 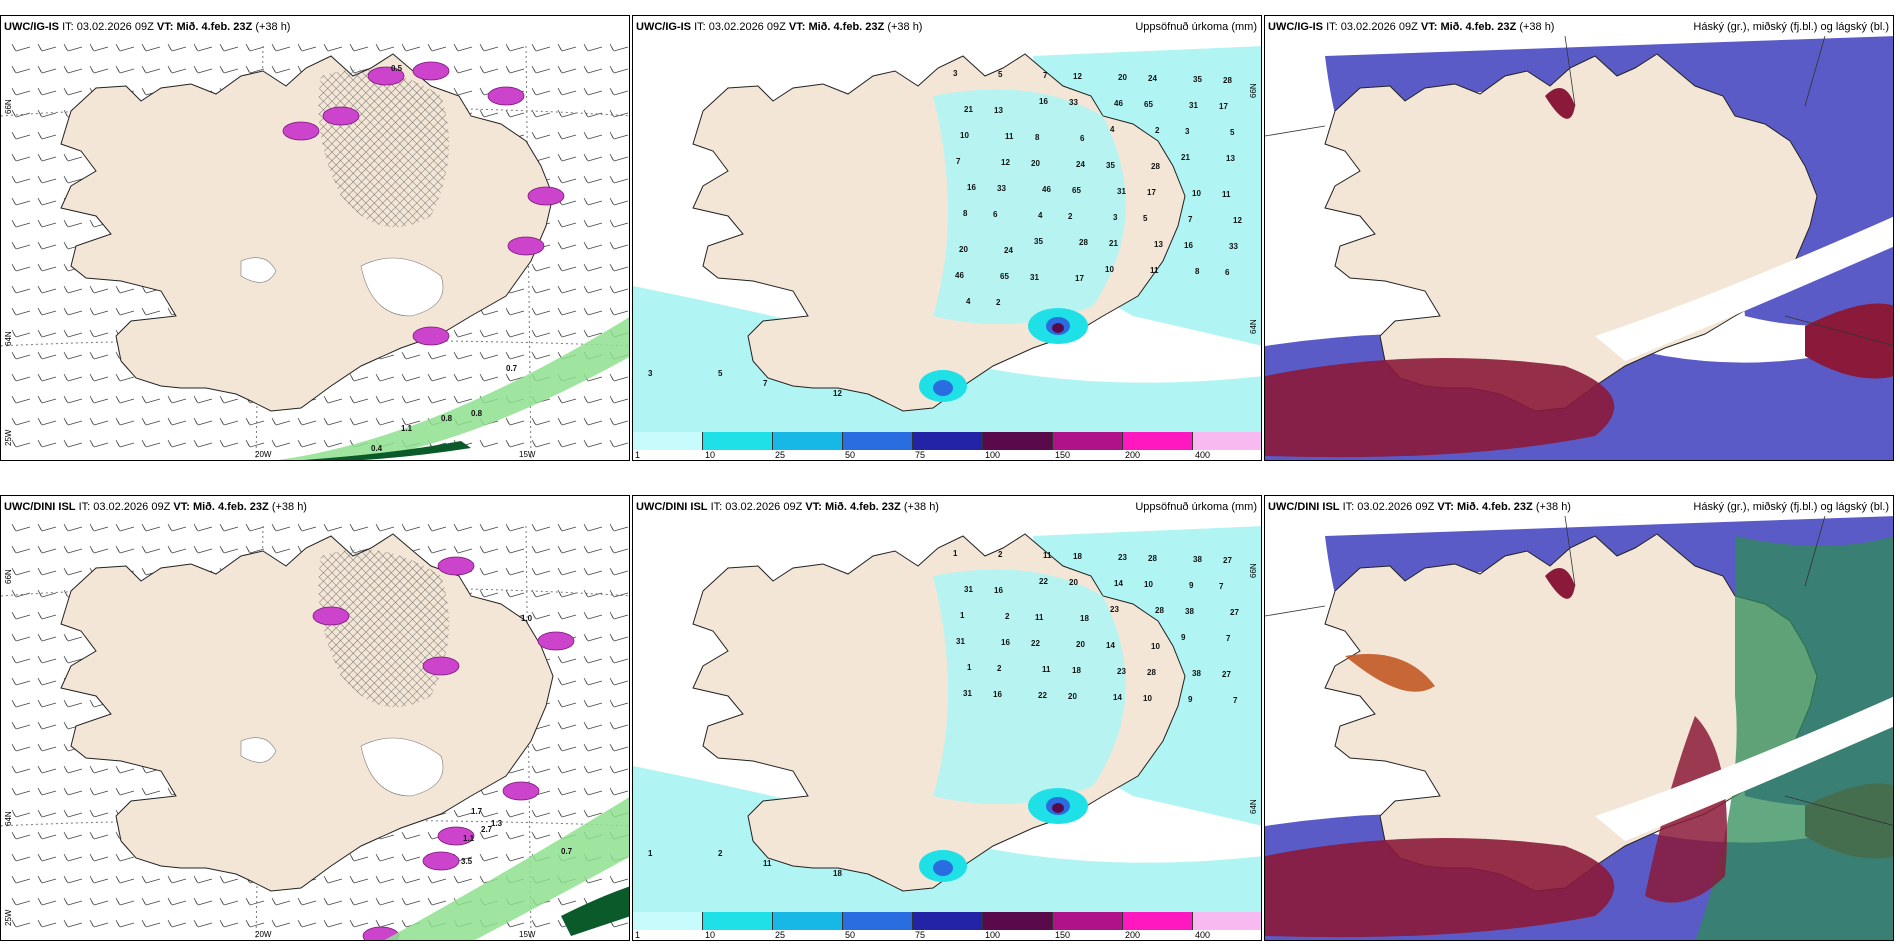 What do you see at coordinates (307, 232) in the screenshot?
I see `iceland-landmass` at bounding box center [307, 232].